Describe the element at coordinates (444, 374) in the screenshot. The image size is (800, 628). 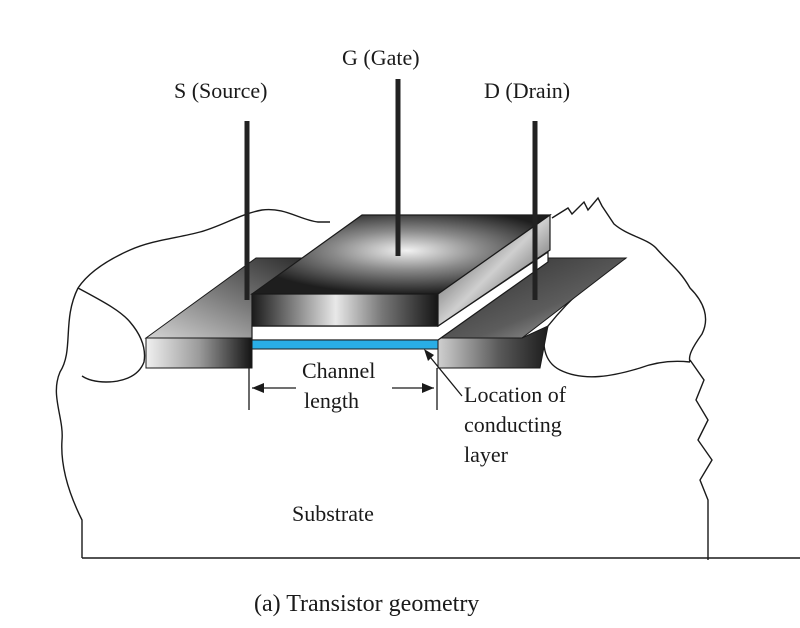
I see `conducting-layer-pointer` at that location.